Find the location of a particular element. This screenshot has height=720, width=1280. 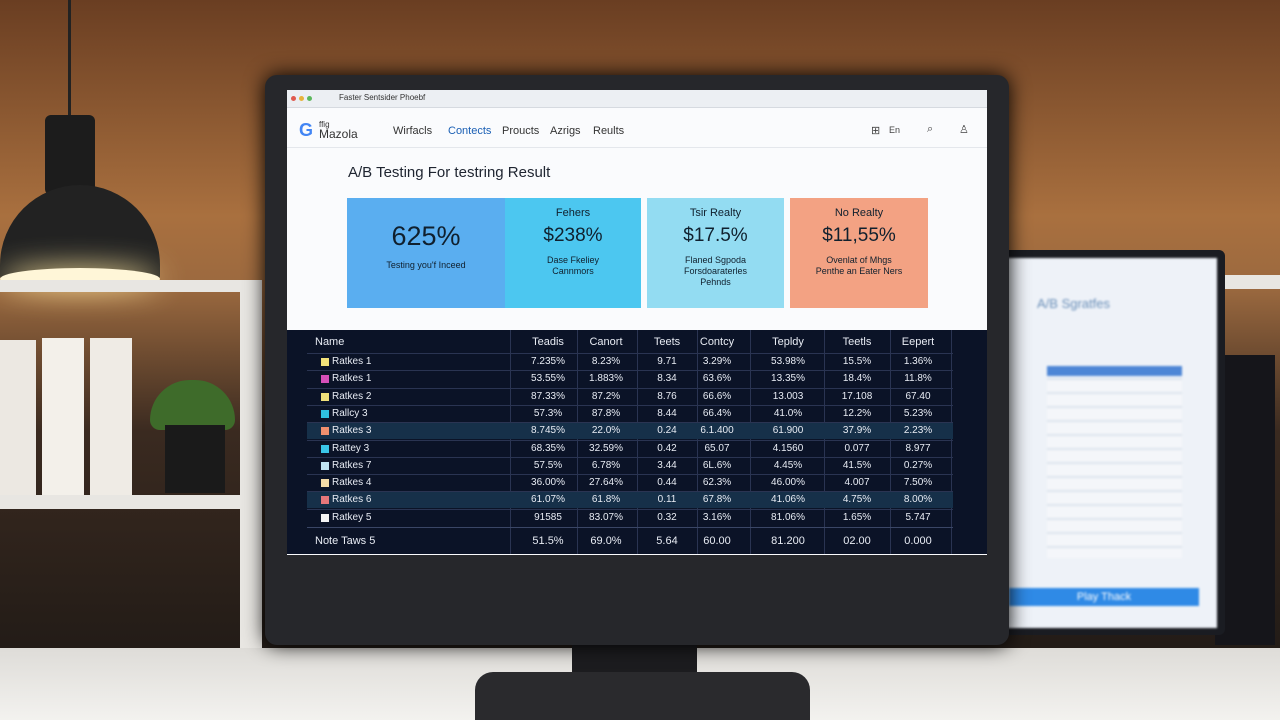

background-table-header is located at coordinates (1114, 371).